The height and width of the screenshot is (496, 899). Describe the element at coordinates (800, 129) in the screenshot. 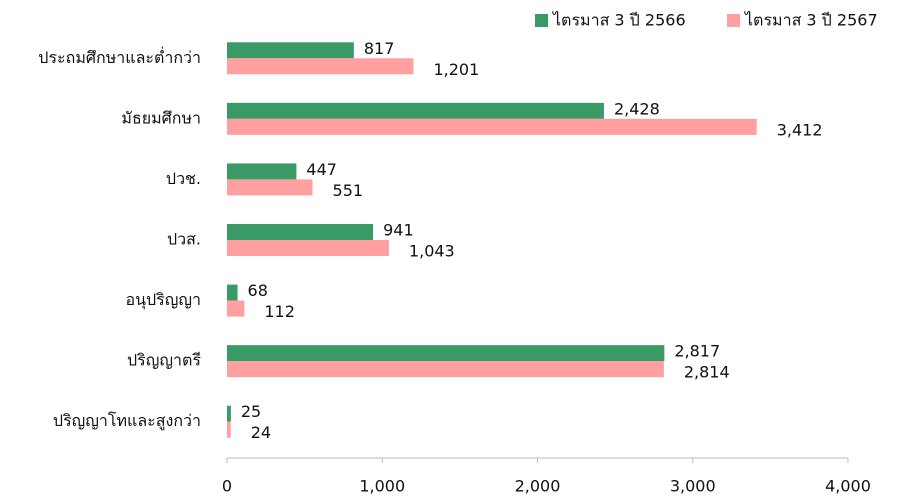

I see `value-label: 3,412` at that location.